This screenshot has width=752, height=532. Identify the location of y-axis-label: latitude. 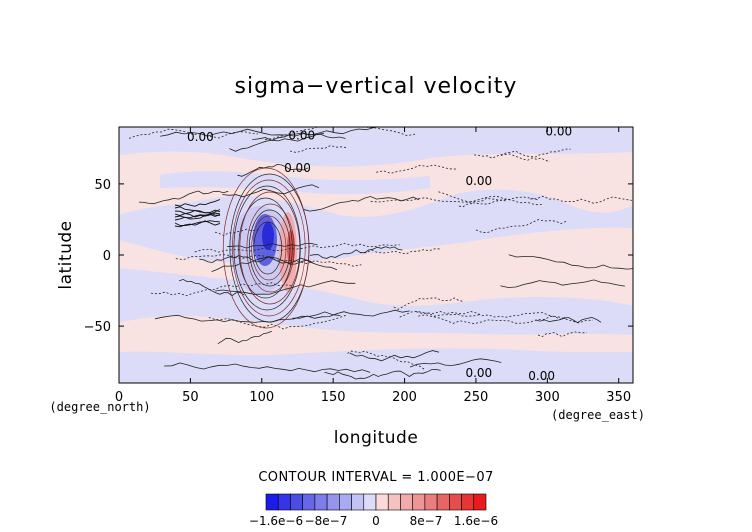
(66, 254).